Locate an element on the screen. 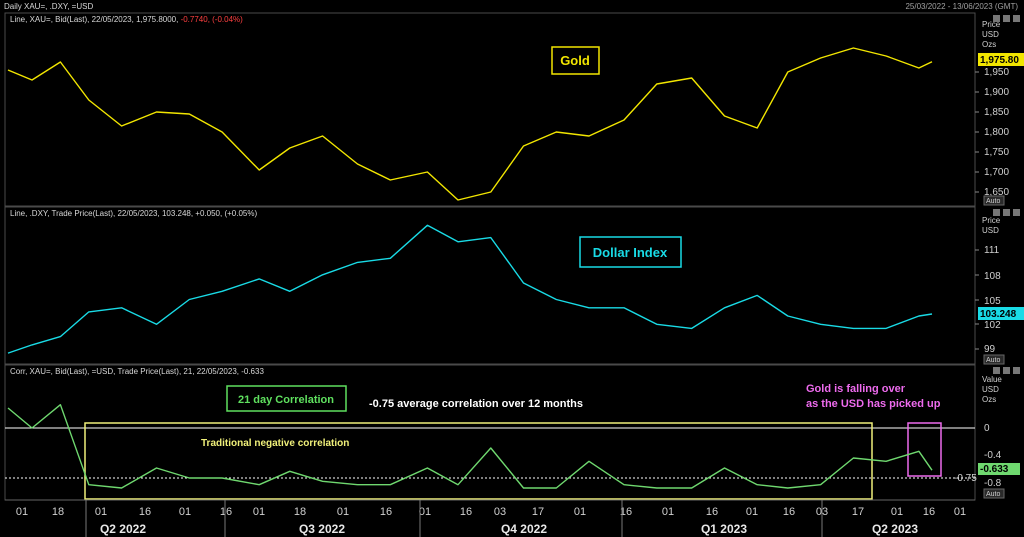 This screenshot has height=537, width=1024. x-tick-label: 03 is located at coordinates (500, 512).